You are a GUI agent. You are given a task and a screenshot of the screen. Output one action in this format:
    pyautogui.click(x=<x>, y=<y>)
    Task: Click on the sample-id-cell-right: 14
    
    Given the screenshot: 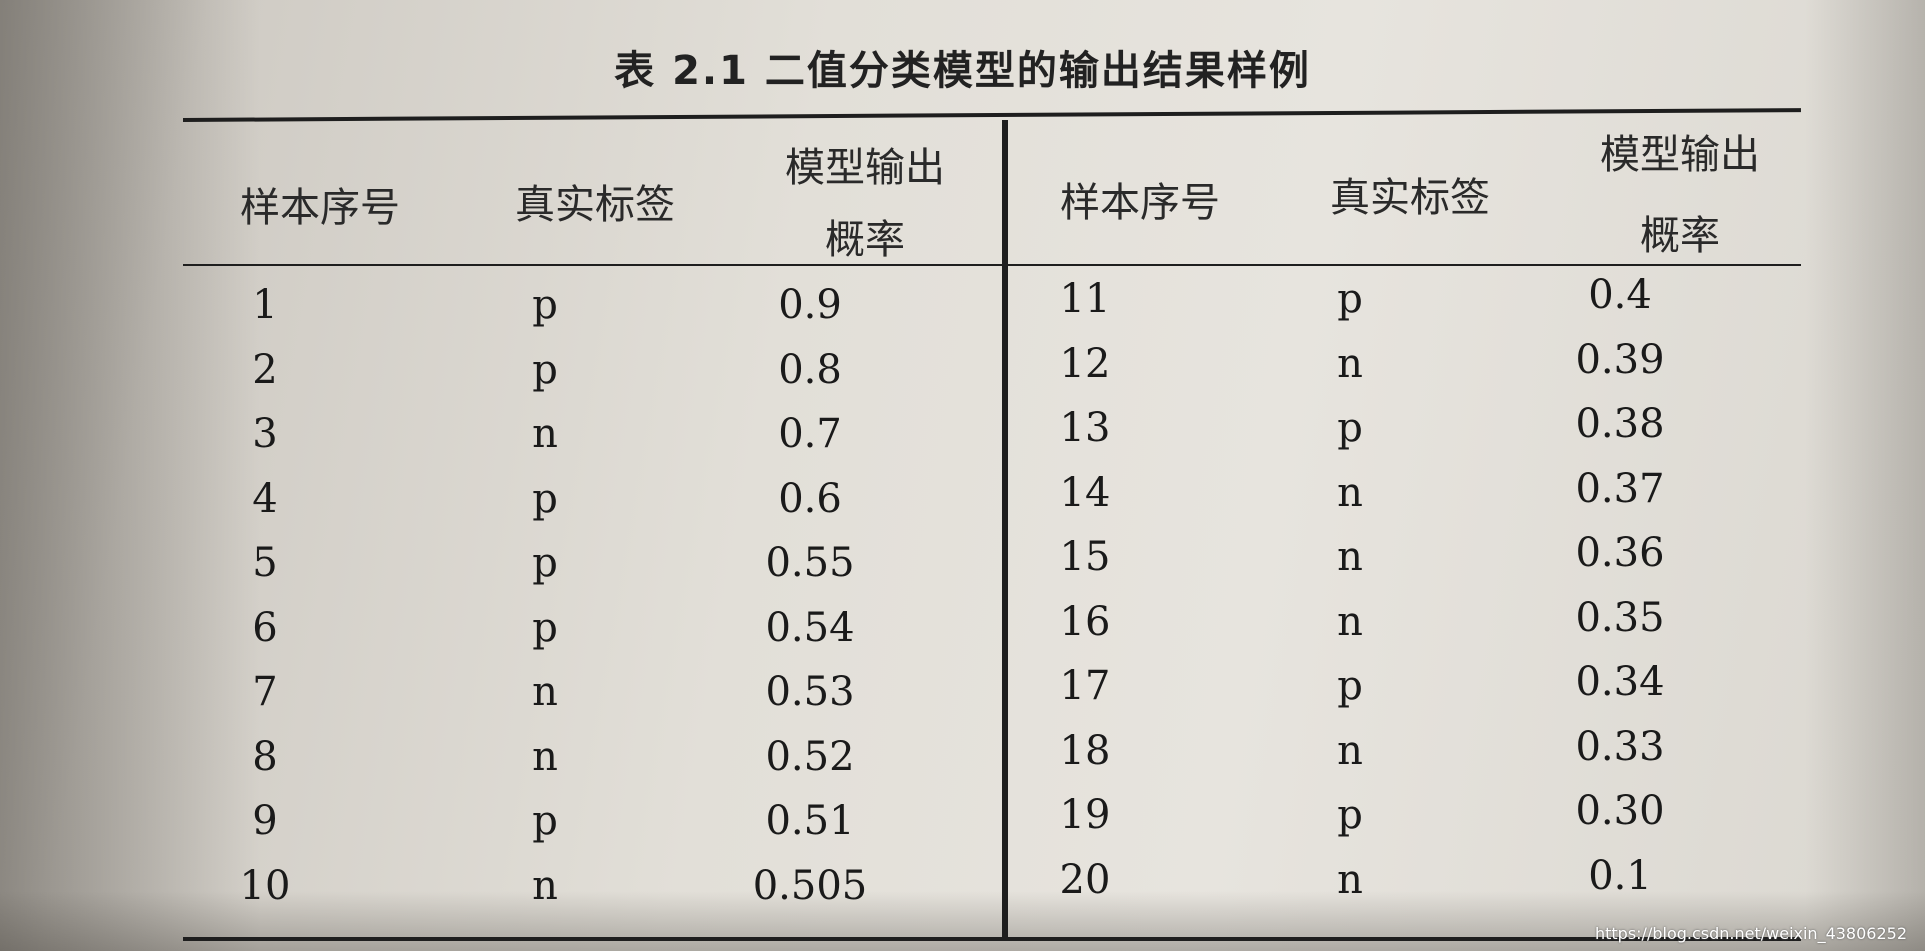 What is the action you would take?
    pyautogui.click(x=1085, y=492)
    